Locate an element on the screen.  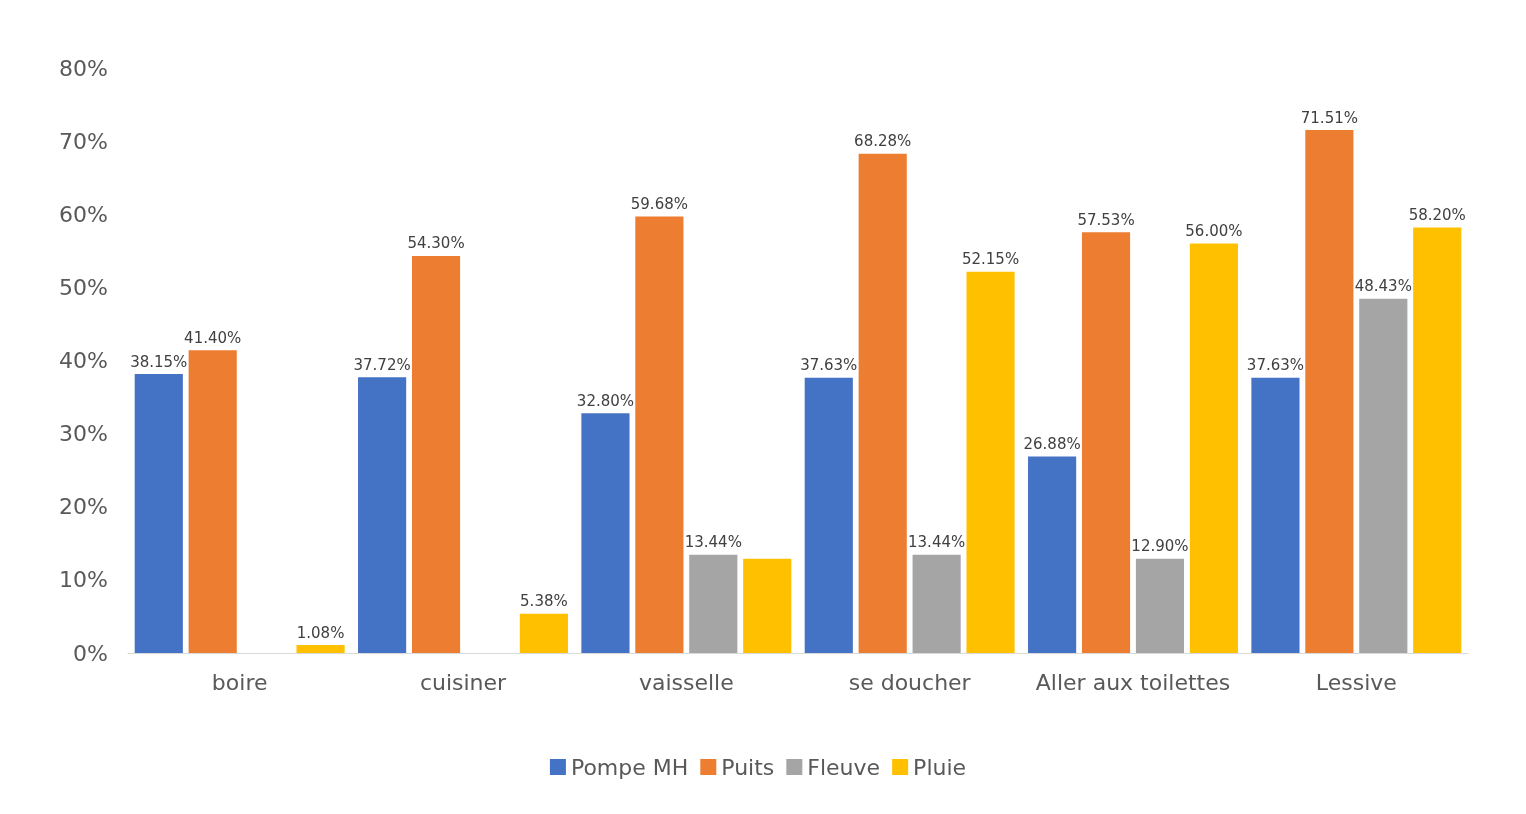
data-label: 41.40% is located at coordinates (213, 337).